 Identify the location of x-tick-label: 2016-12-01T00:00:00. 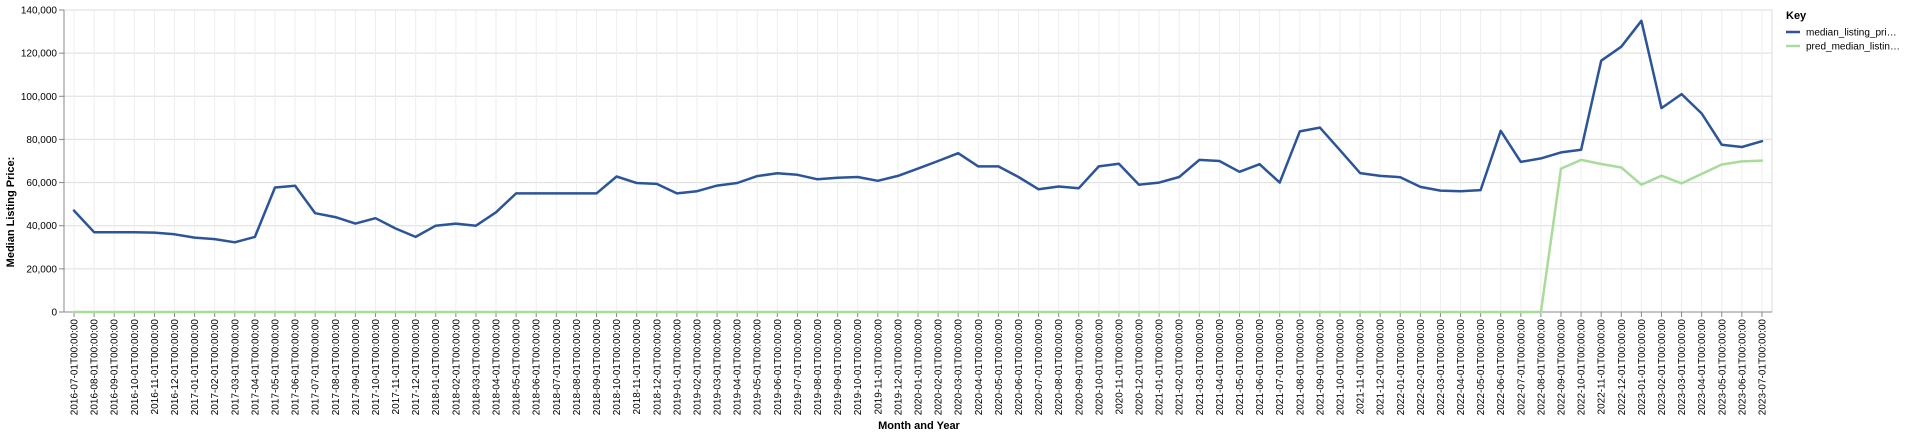
(175, 367).